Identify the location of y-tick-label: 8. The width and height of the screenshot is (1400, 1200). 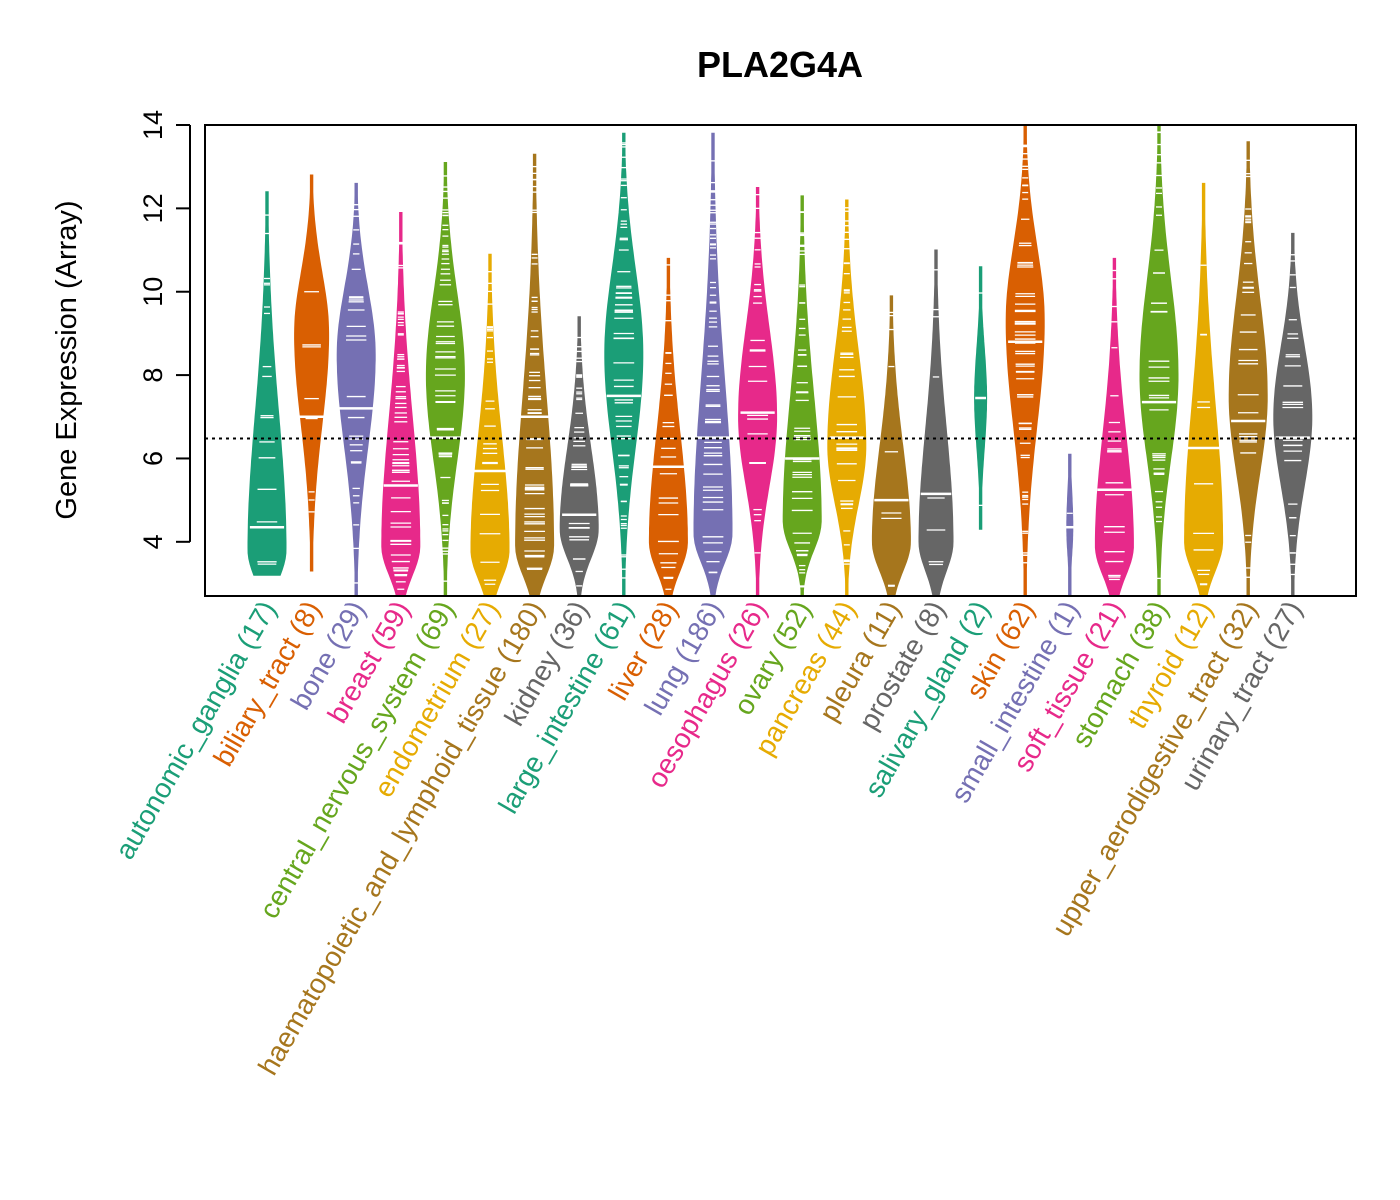
(153, 375).